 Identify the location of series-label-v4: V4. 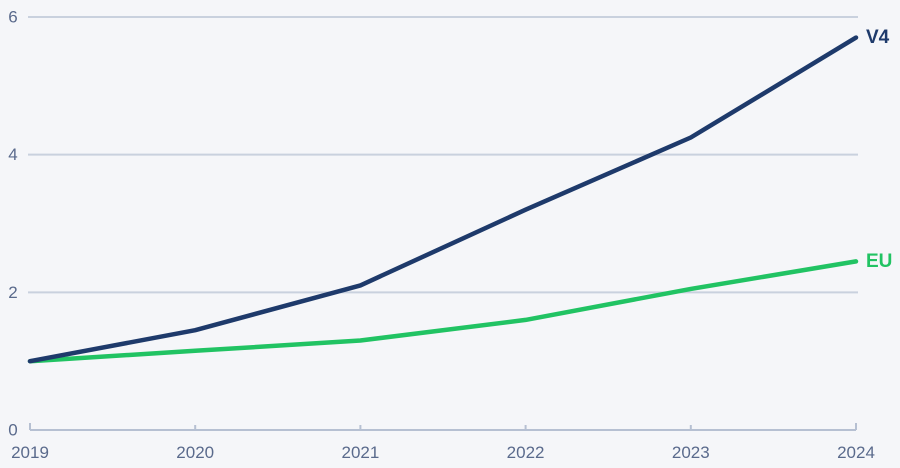
(878, 37).